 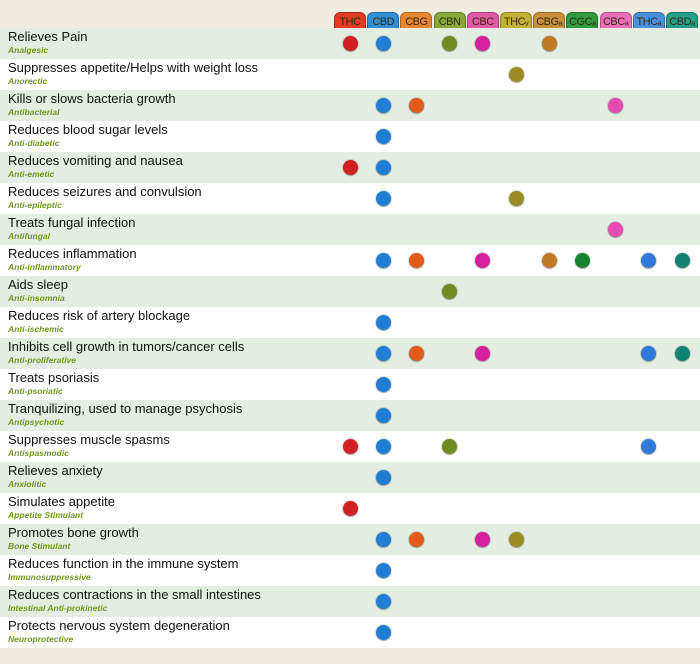 I want to click on table-row: Treats fungal infection Antifungal, so click(x=350, y=229).